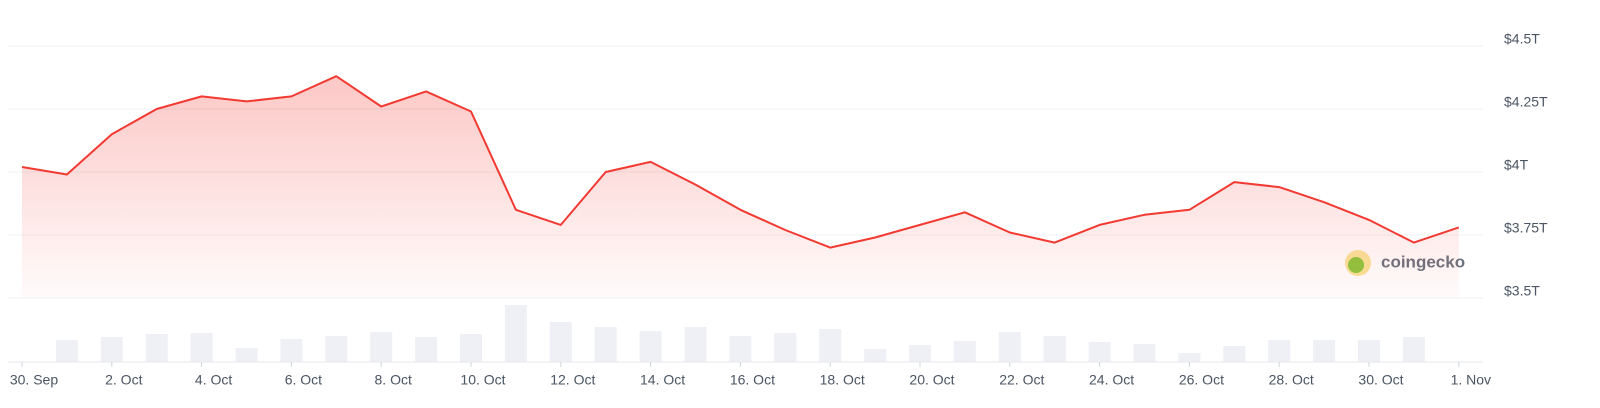 The width and height of the screenshot is (1600, 408). Describe the element at coordinates (1516, 165) in the screenshot. I see `y-tick-label: $4T` at that location.